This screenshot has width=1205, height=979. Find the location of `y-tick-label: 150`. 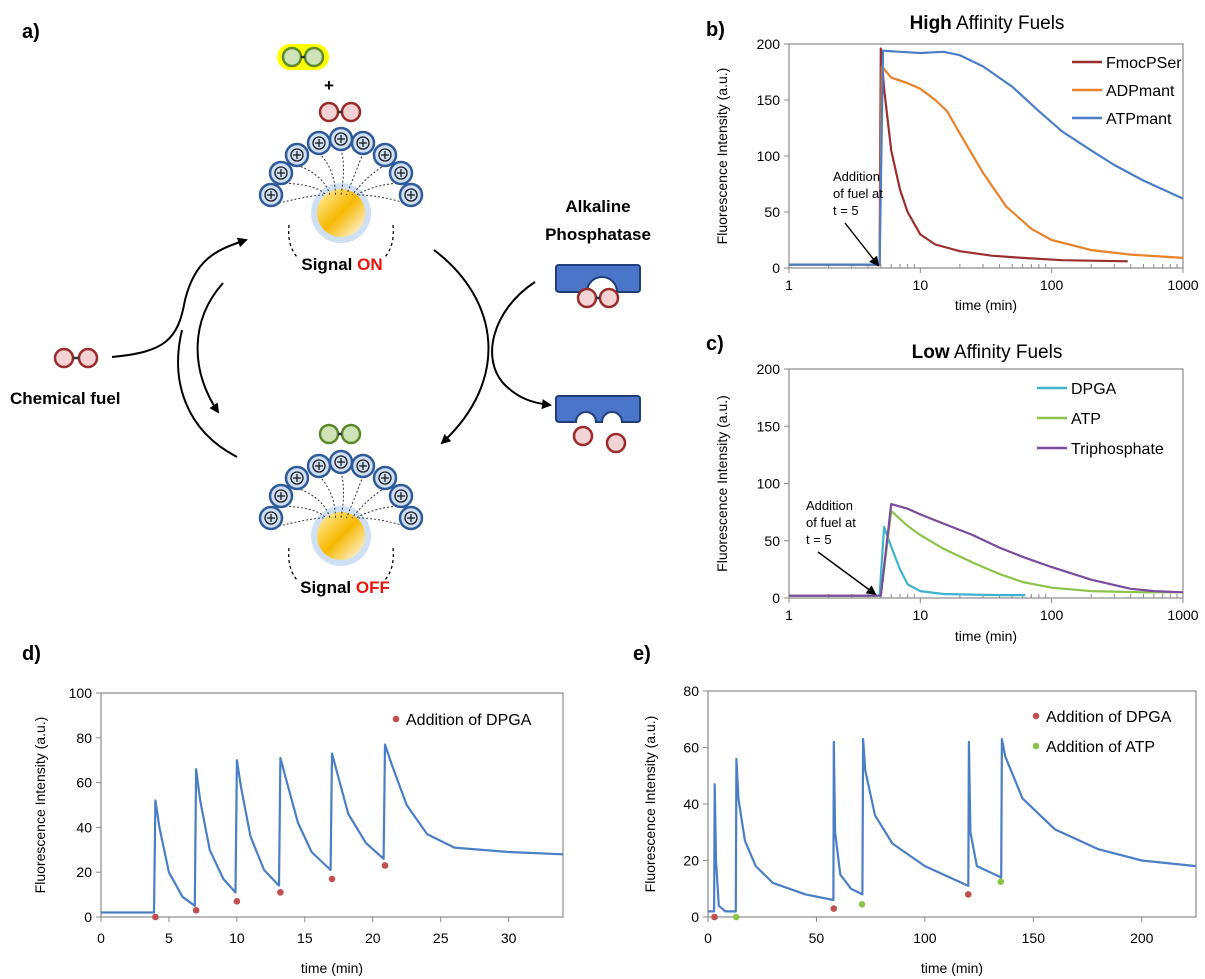

y-tick-label: 150 is located at coordinates (769, 426).